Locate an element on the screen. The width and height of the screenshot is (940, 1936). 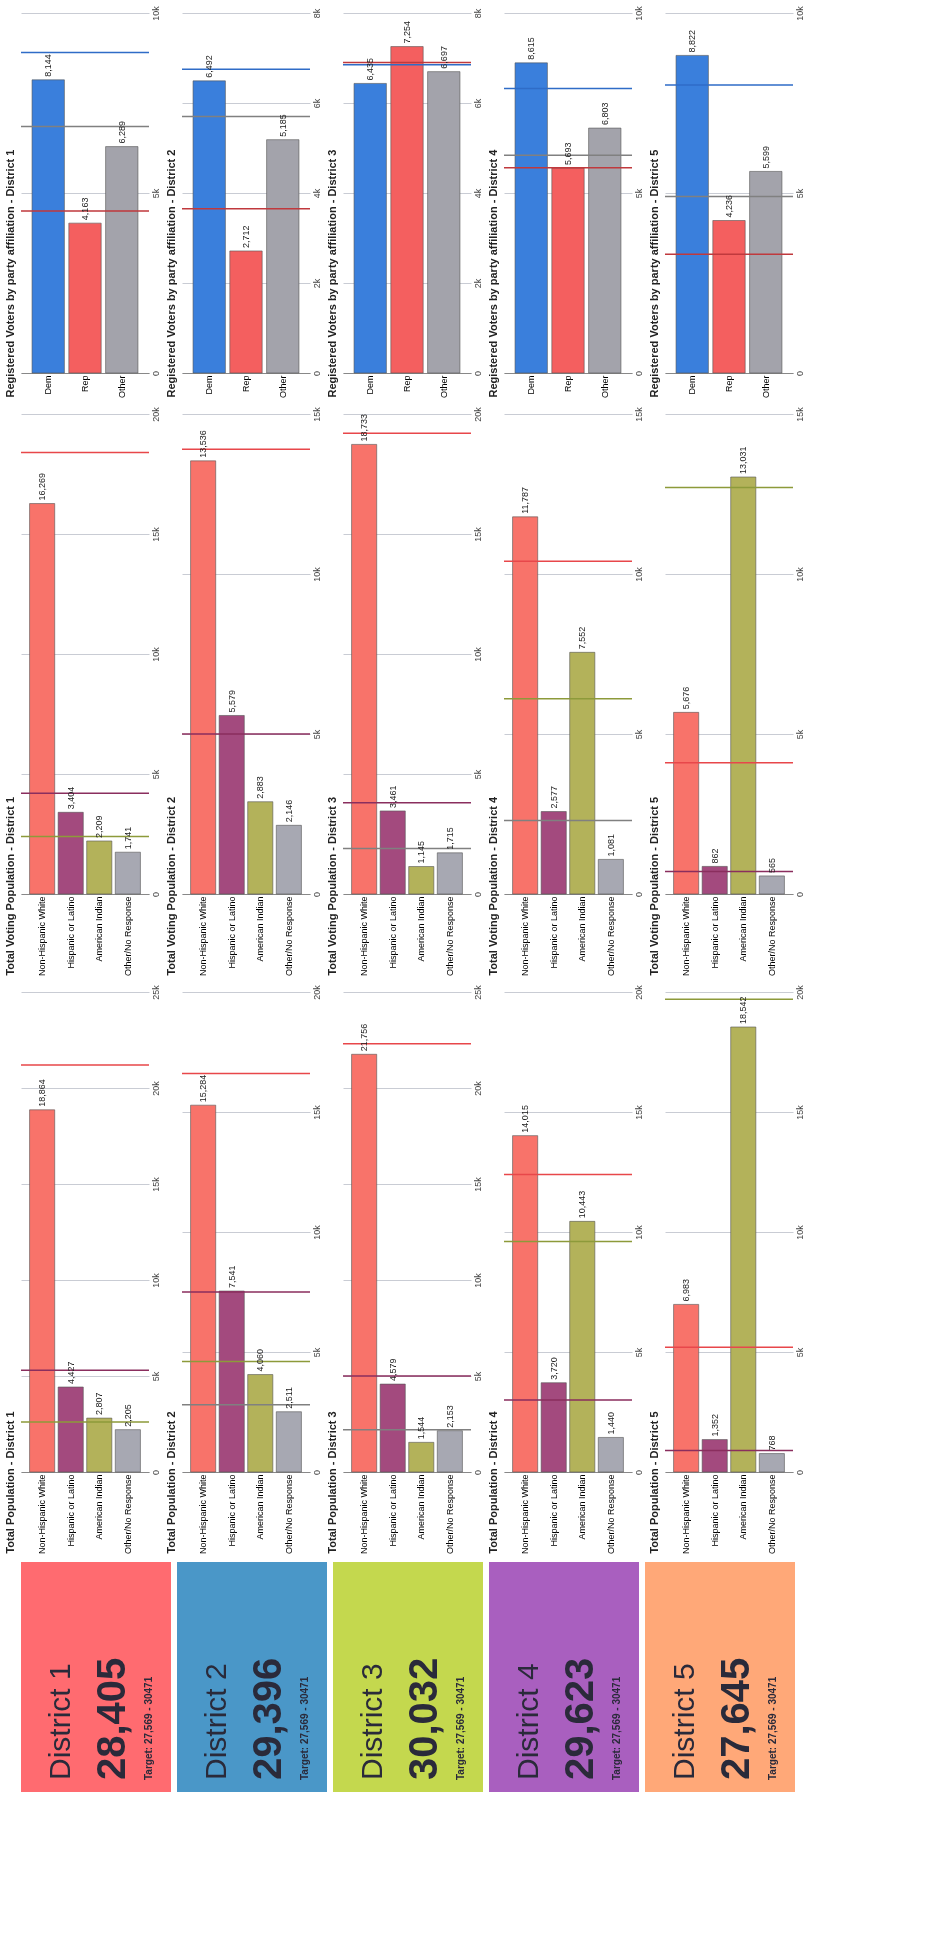
x-tick-label: Dem is located at coordinates (48, 385).